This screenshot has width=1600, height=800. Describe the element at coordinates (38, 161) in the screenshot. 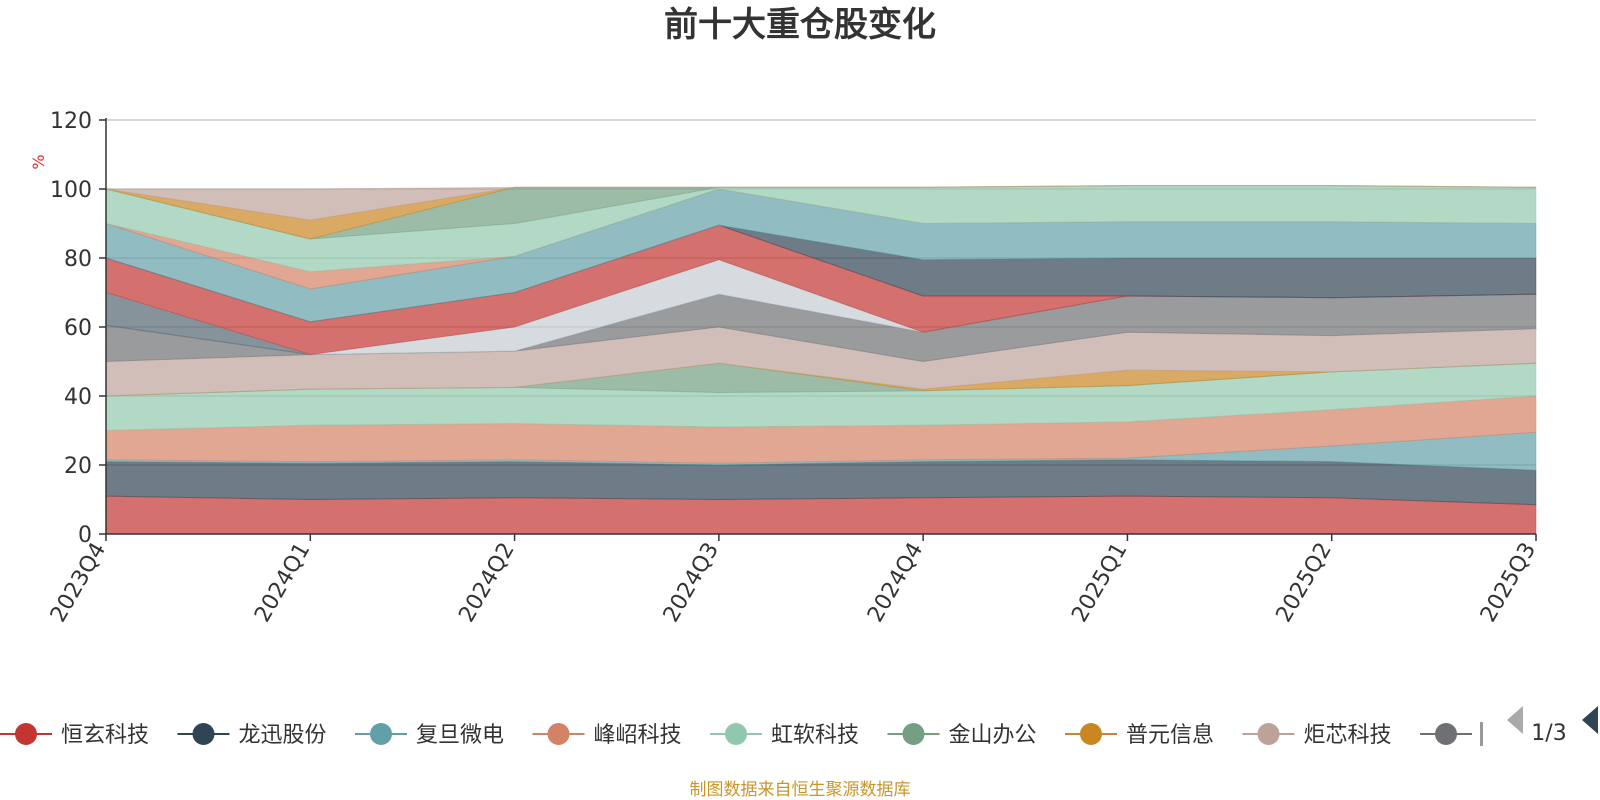

I see `y-axis-unit: %` at that location.